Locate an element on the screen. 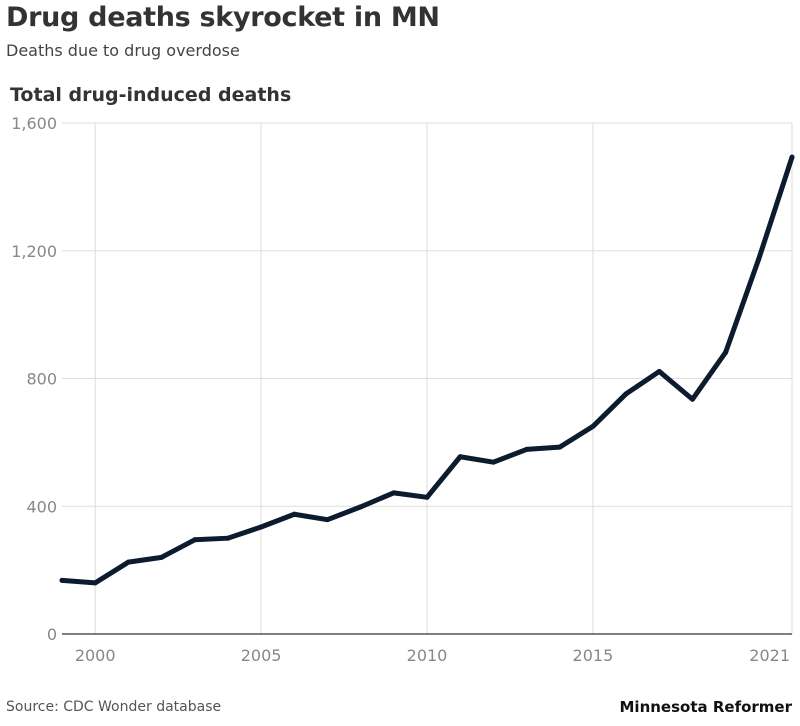  data-point-2006 is located at coordinates (294, 514).